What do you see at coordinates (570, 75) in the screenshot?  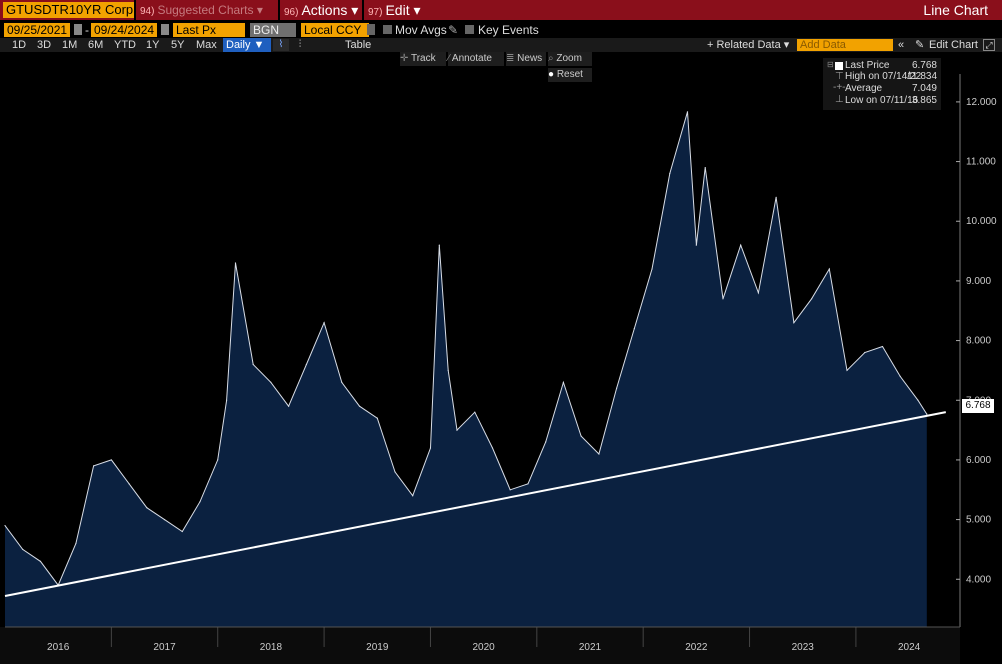 I see `reset-button: ● Reset` at bounding box center [570, 75].